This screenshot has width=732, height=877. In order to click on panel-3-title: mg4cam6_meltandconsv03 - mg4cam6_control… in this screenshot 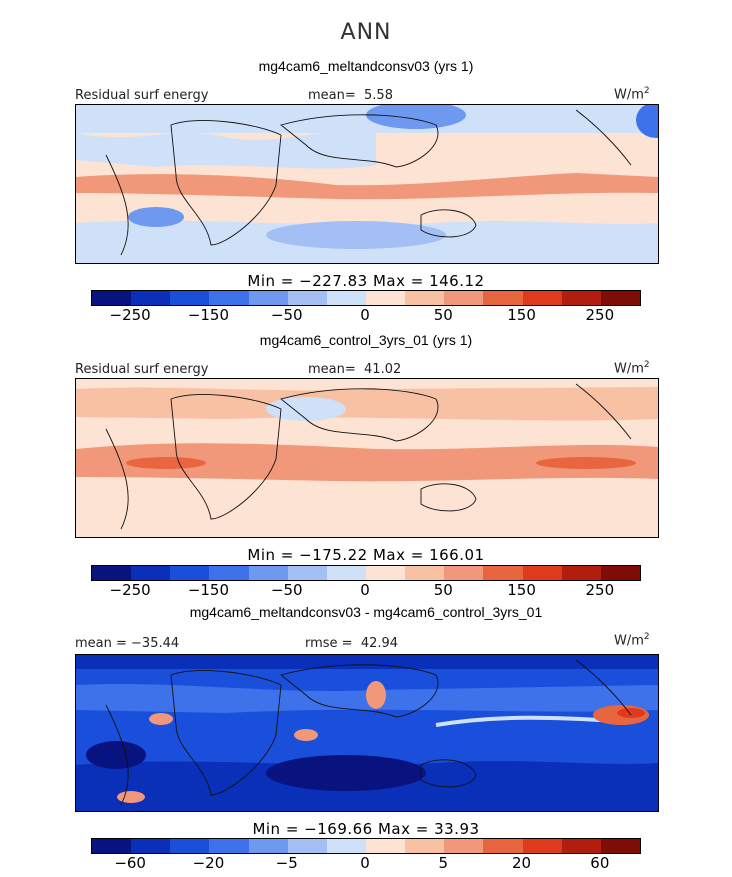, I will do `click(366, 612)`.